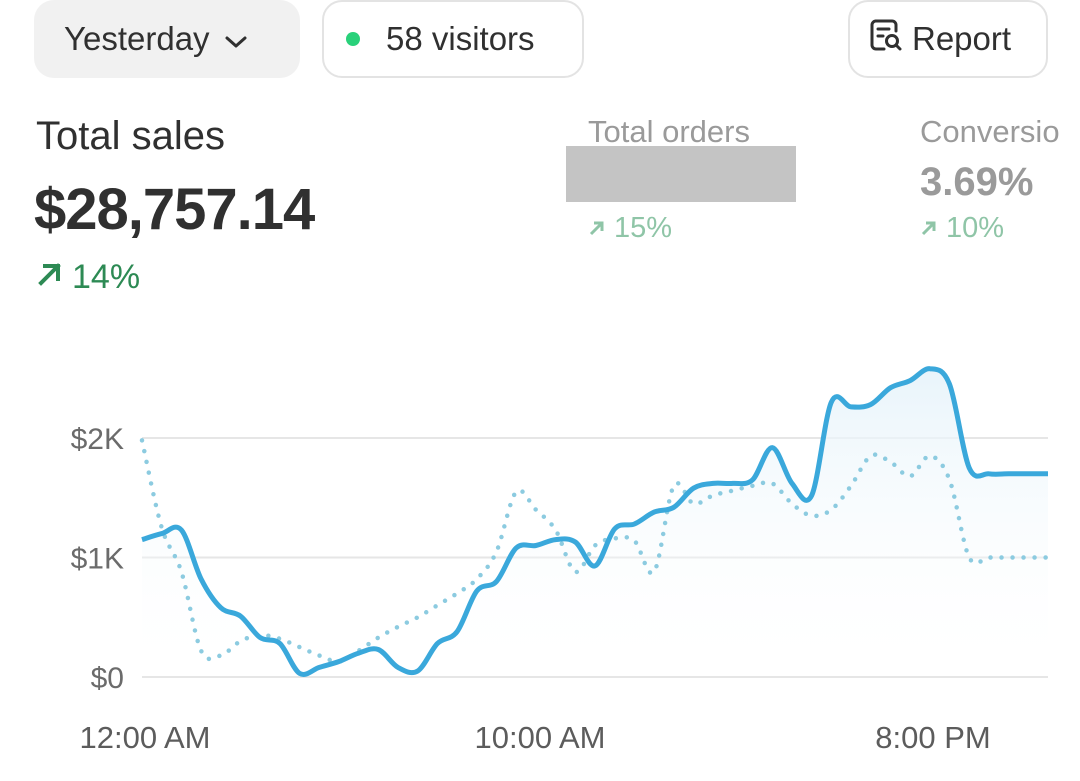 The image size is (1080, 781). I want to click on total-orders-label: Total orders, so click(669, 131).